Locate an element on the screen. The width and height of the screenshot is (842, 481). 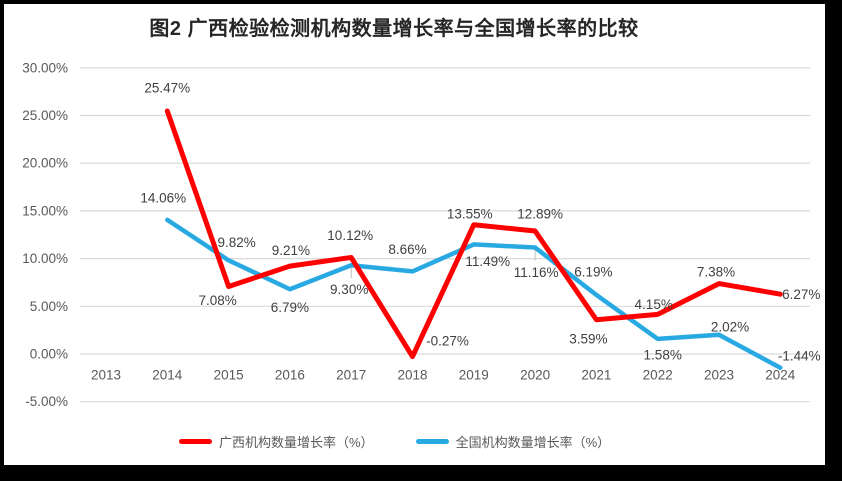
y-tick-label: 5.00% is located at coordinates (49, 306).